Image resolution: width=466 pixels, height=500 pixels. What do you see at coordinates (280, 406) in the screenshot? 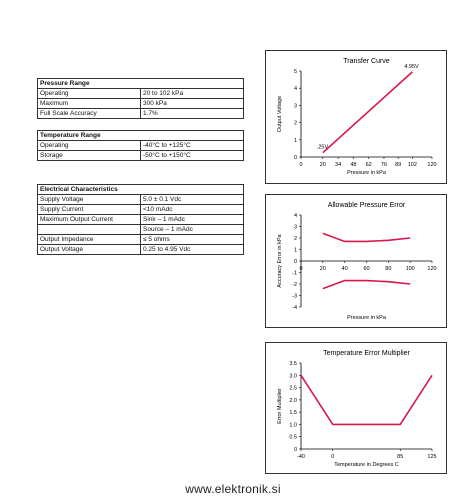
I see `y-axis-label: Error Multiplier` at bounding box center [280, 406].